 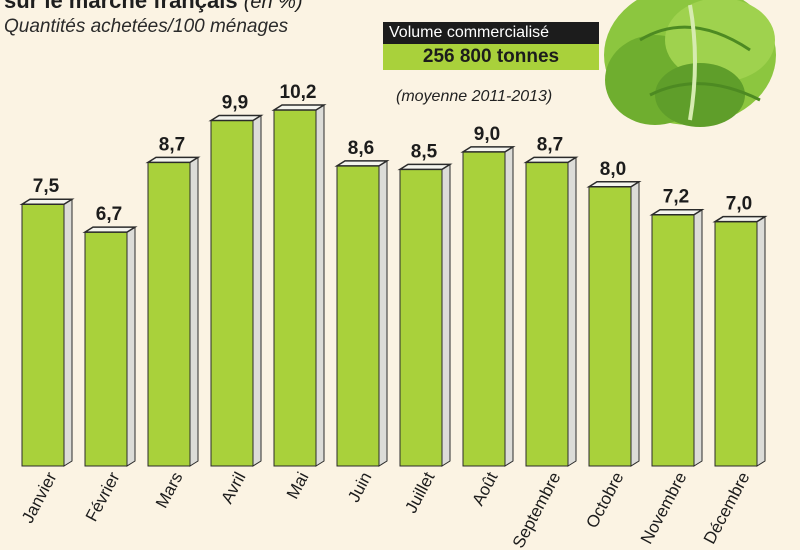 What do you see at coordinates (664, 508) in the screenshot?
I see `month-label: Novembre` at bounding box center [664, 508].